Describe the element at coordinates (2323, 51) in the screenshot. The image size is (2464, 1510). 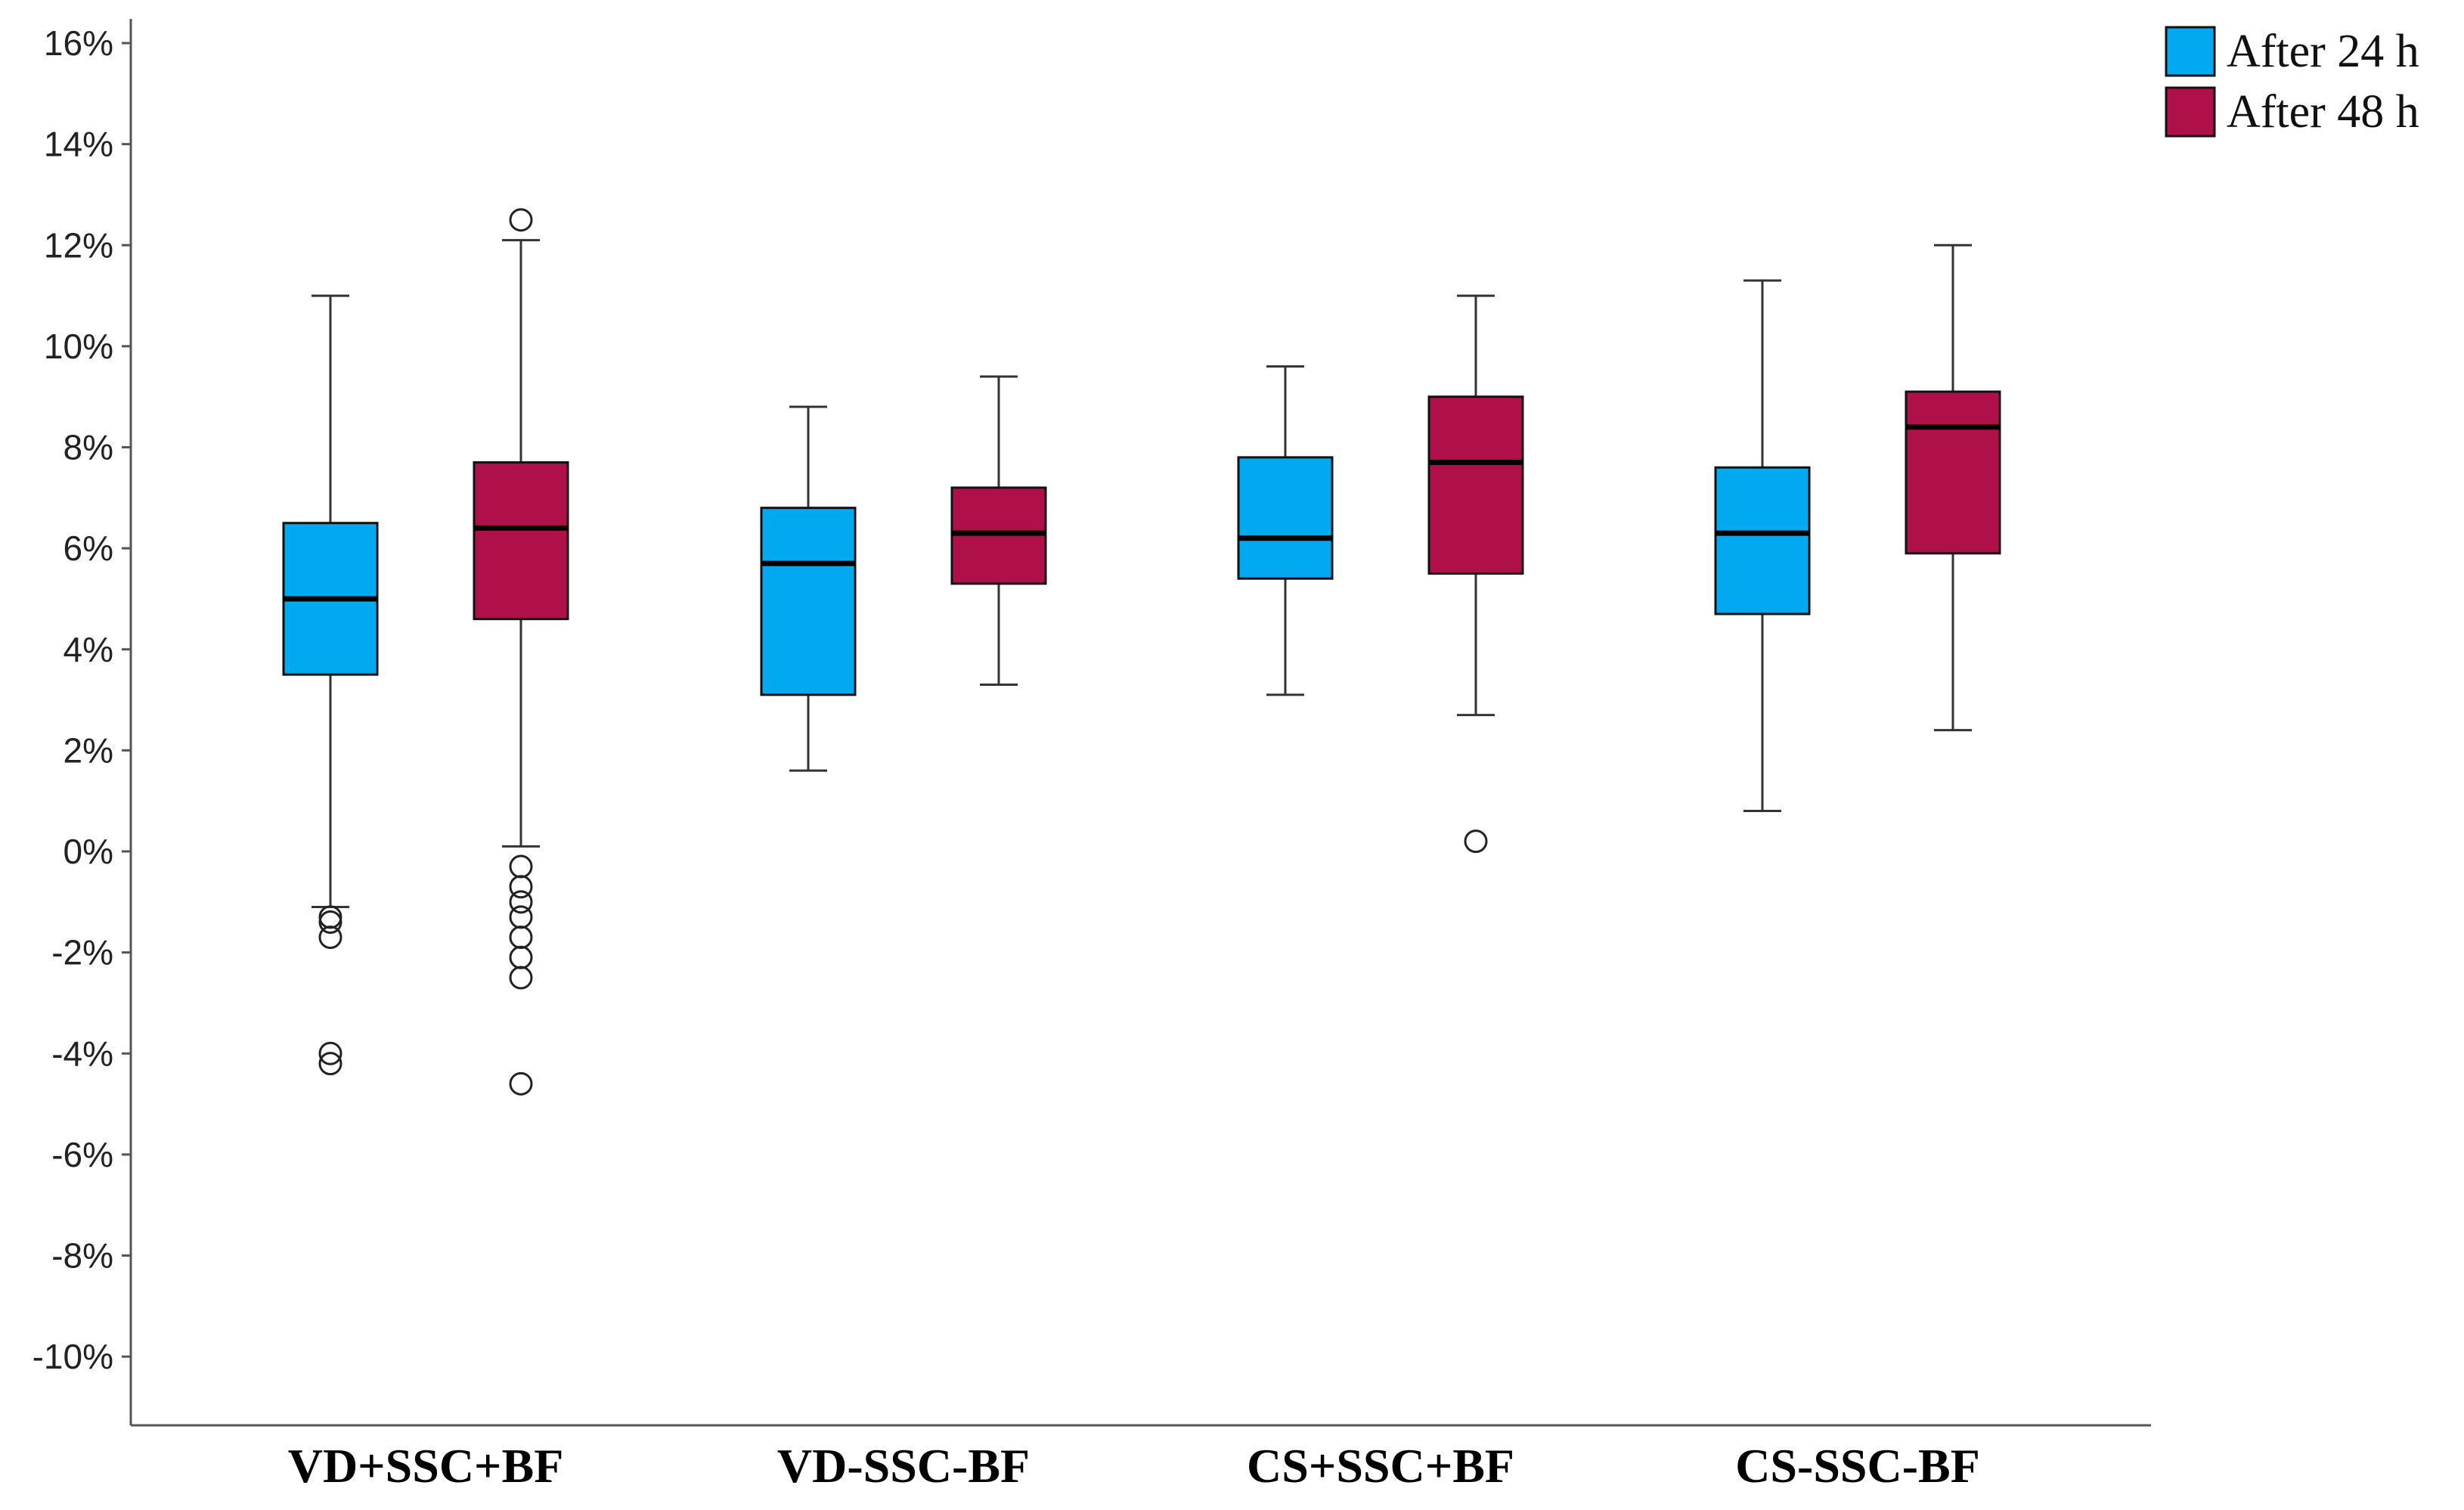
I see `legend-label: After 24 h` at that location.